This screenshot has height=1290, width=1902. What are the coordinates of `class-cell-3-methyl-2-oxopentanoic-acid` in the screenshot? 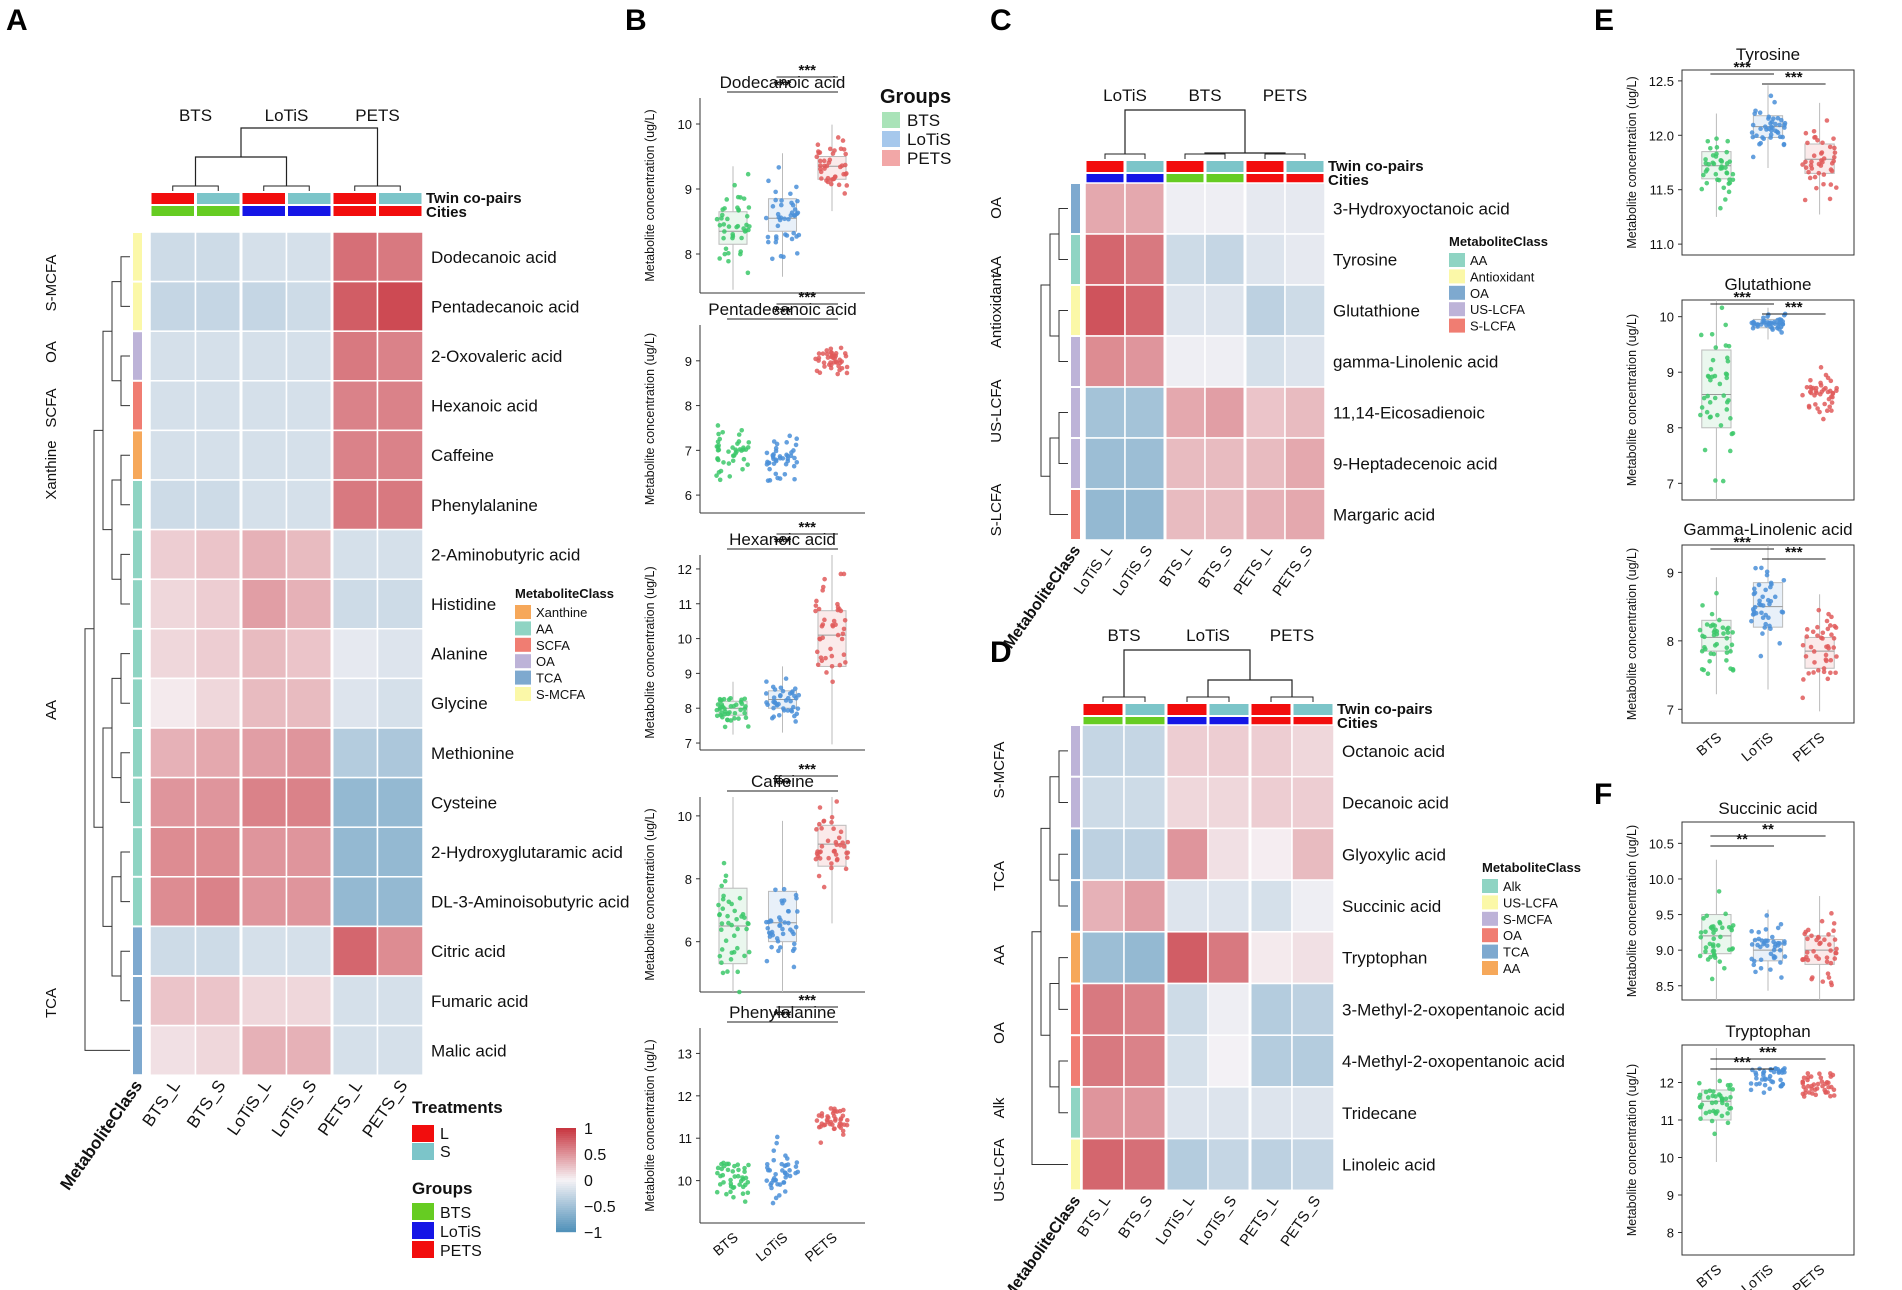 It's located at (1075, 1009).